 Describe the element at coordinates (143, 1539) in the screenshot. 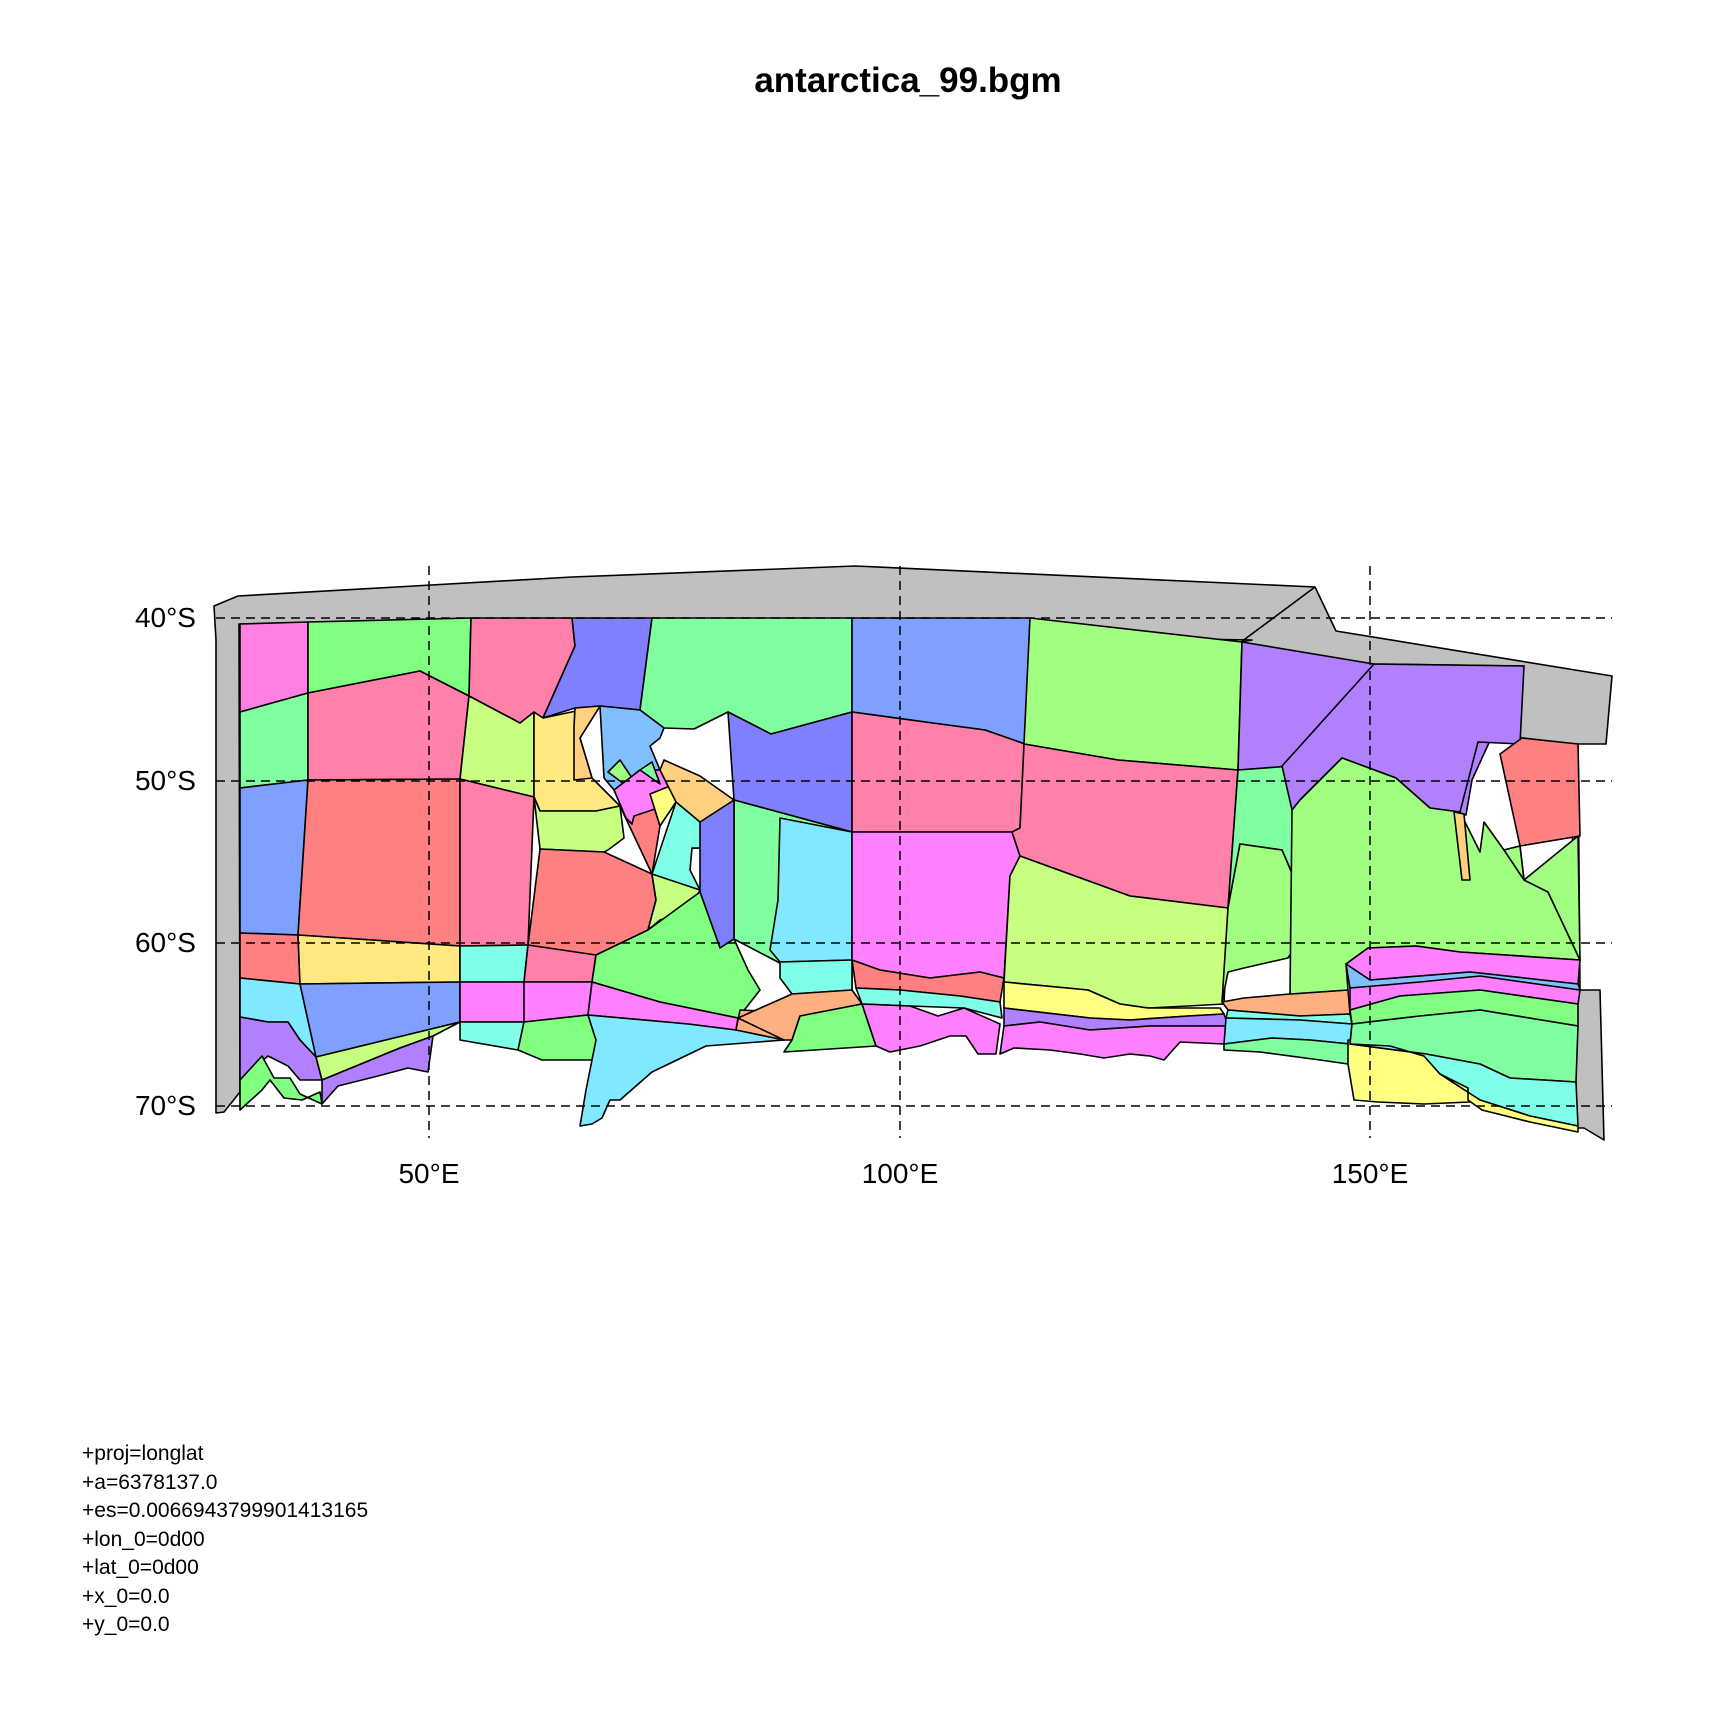

I see `projection-line: +lon_0=0d00` at that location.